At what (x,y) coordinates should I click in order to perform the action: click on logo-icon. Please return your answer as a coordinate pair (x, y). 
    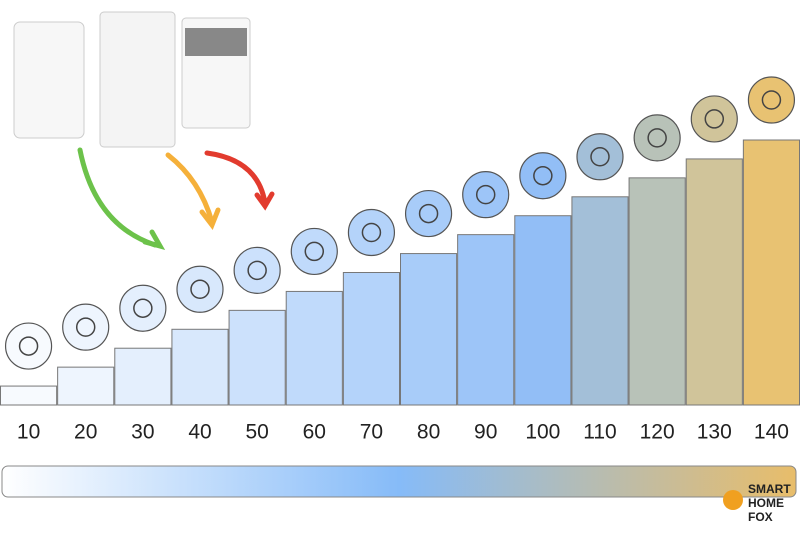
    Looking at the image, I should click on (733, 500).